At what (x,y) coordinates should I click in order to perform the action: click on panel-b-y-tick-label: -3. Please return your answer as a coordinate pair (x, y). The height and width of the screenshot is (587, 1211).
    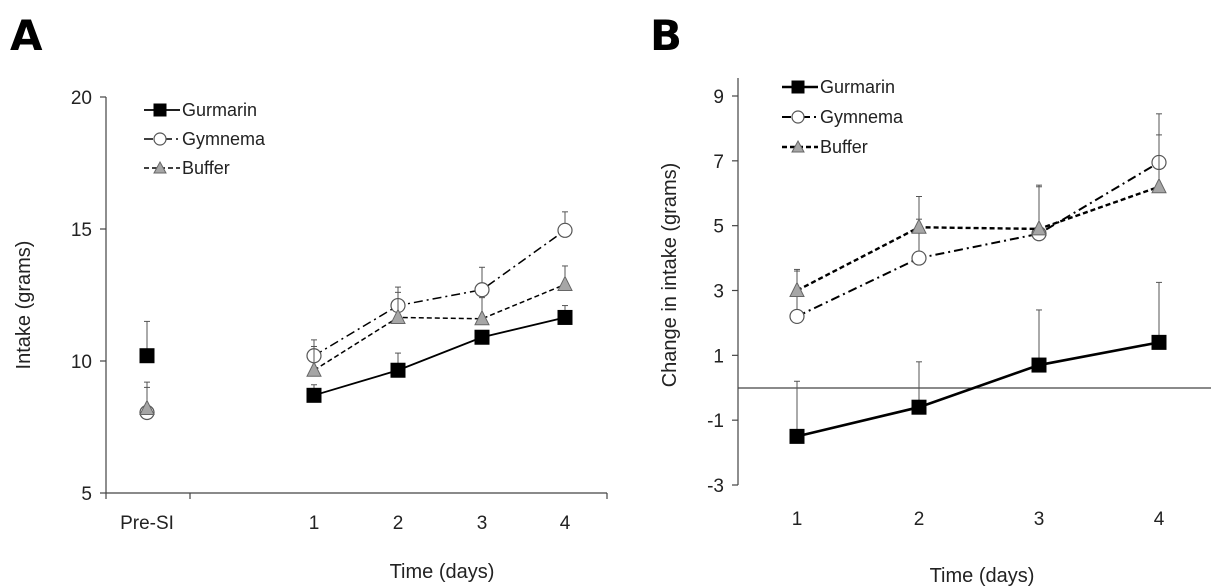
    Looking at the image, I should click on (715, 486).